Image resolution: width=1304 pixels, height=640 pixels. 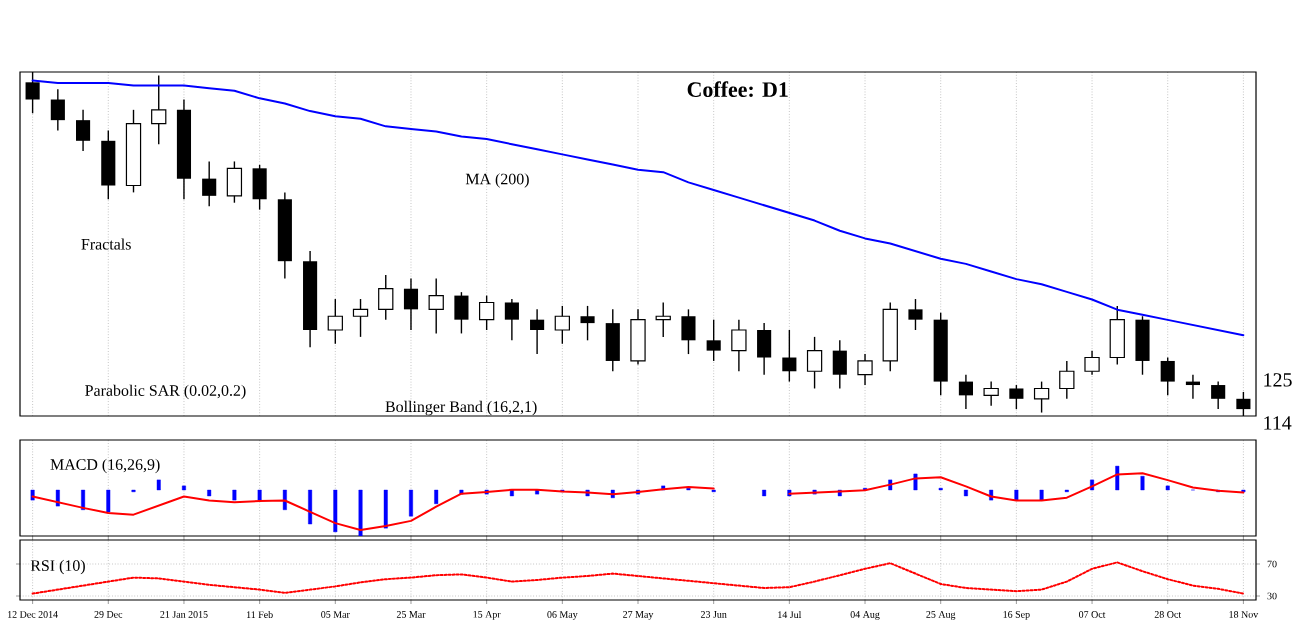 I want to click on text: 125, so click(x=1278, y=380).